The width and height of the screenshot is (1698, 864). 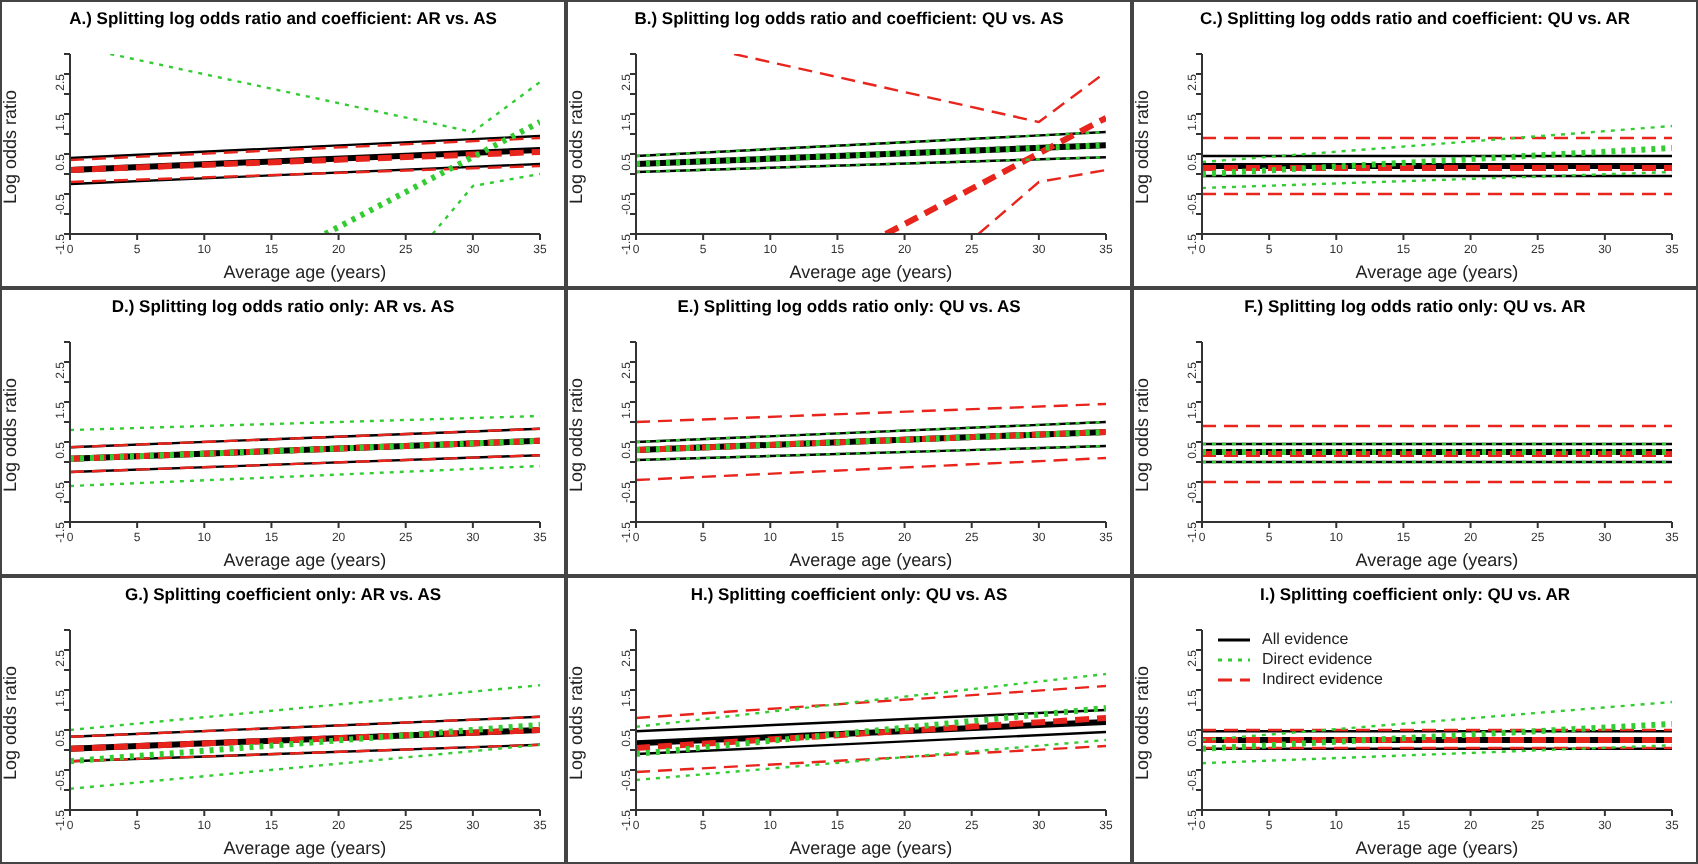 What do you see at coordinates (1322, 680) in the screenshot?
I see `legend-label: Indirect evidence` at bounding box center [1322, 680].